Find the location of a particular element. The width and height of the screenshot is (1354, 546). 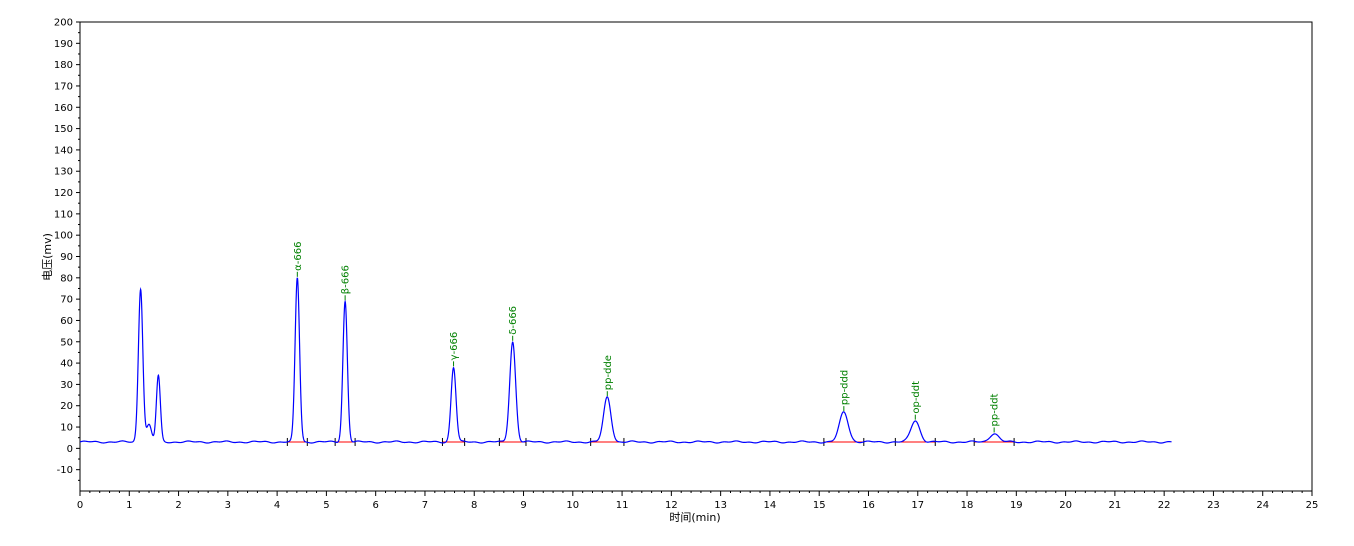

peak-label: op-ddt is located at coordinates (916, 397).